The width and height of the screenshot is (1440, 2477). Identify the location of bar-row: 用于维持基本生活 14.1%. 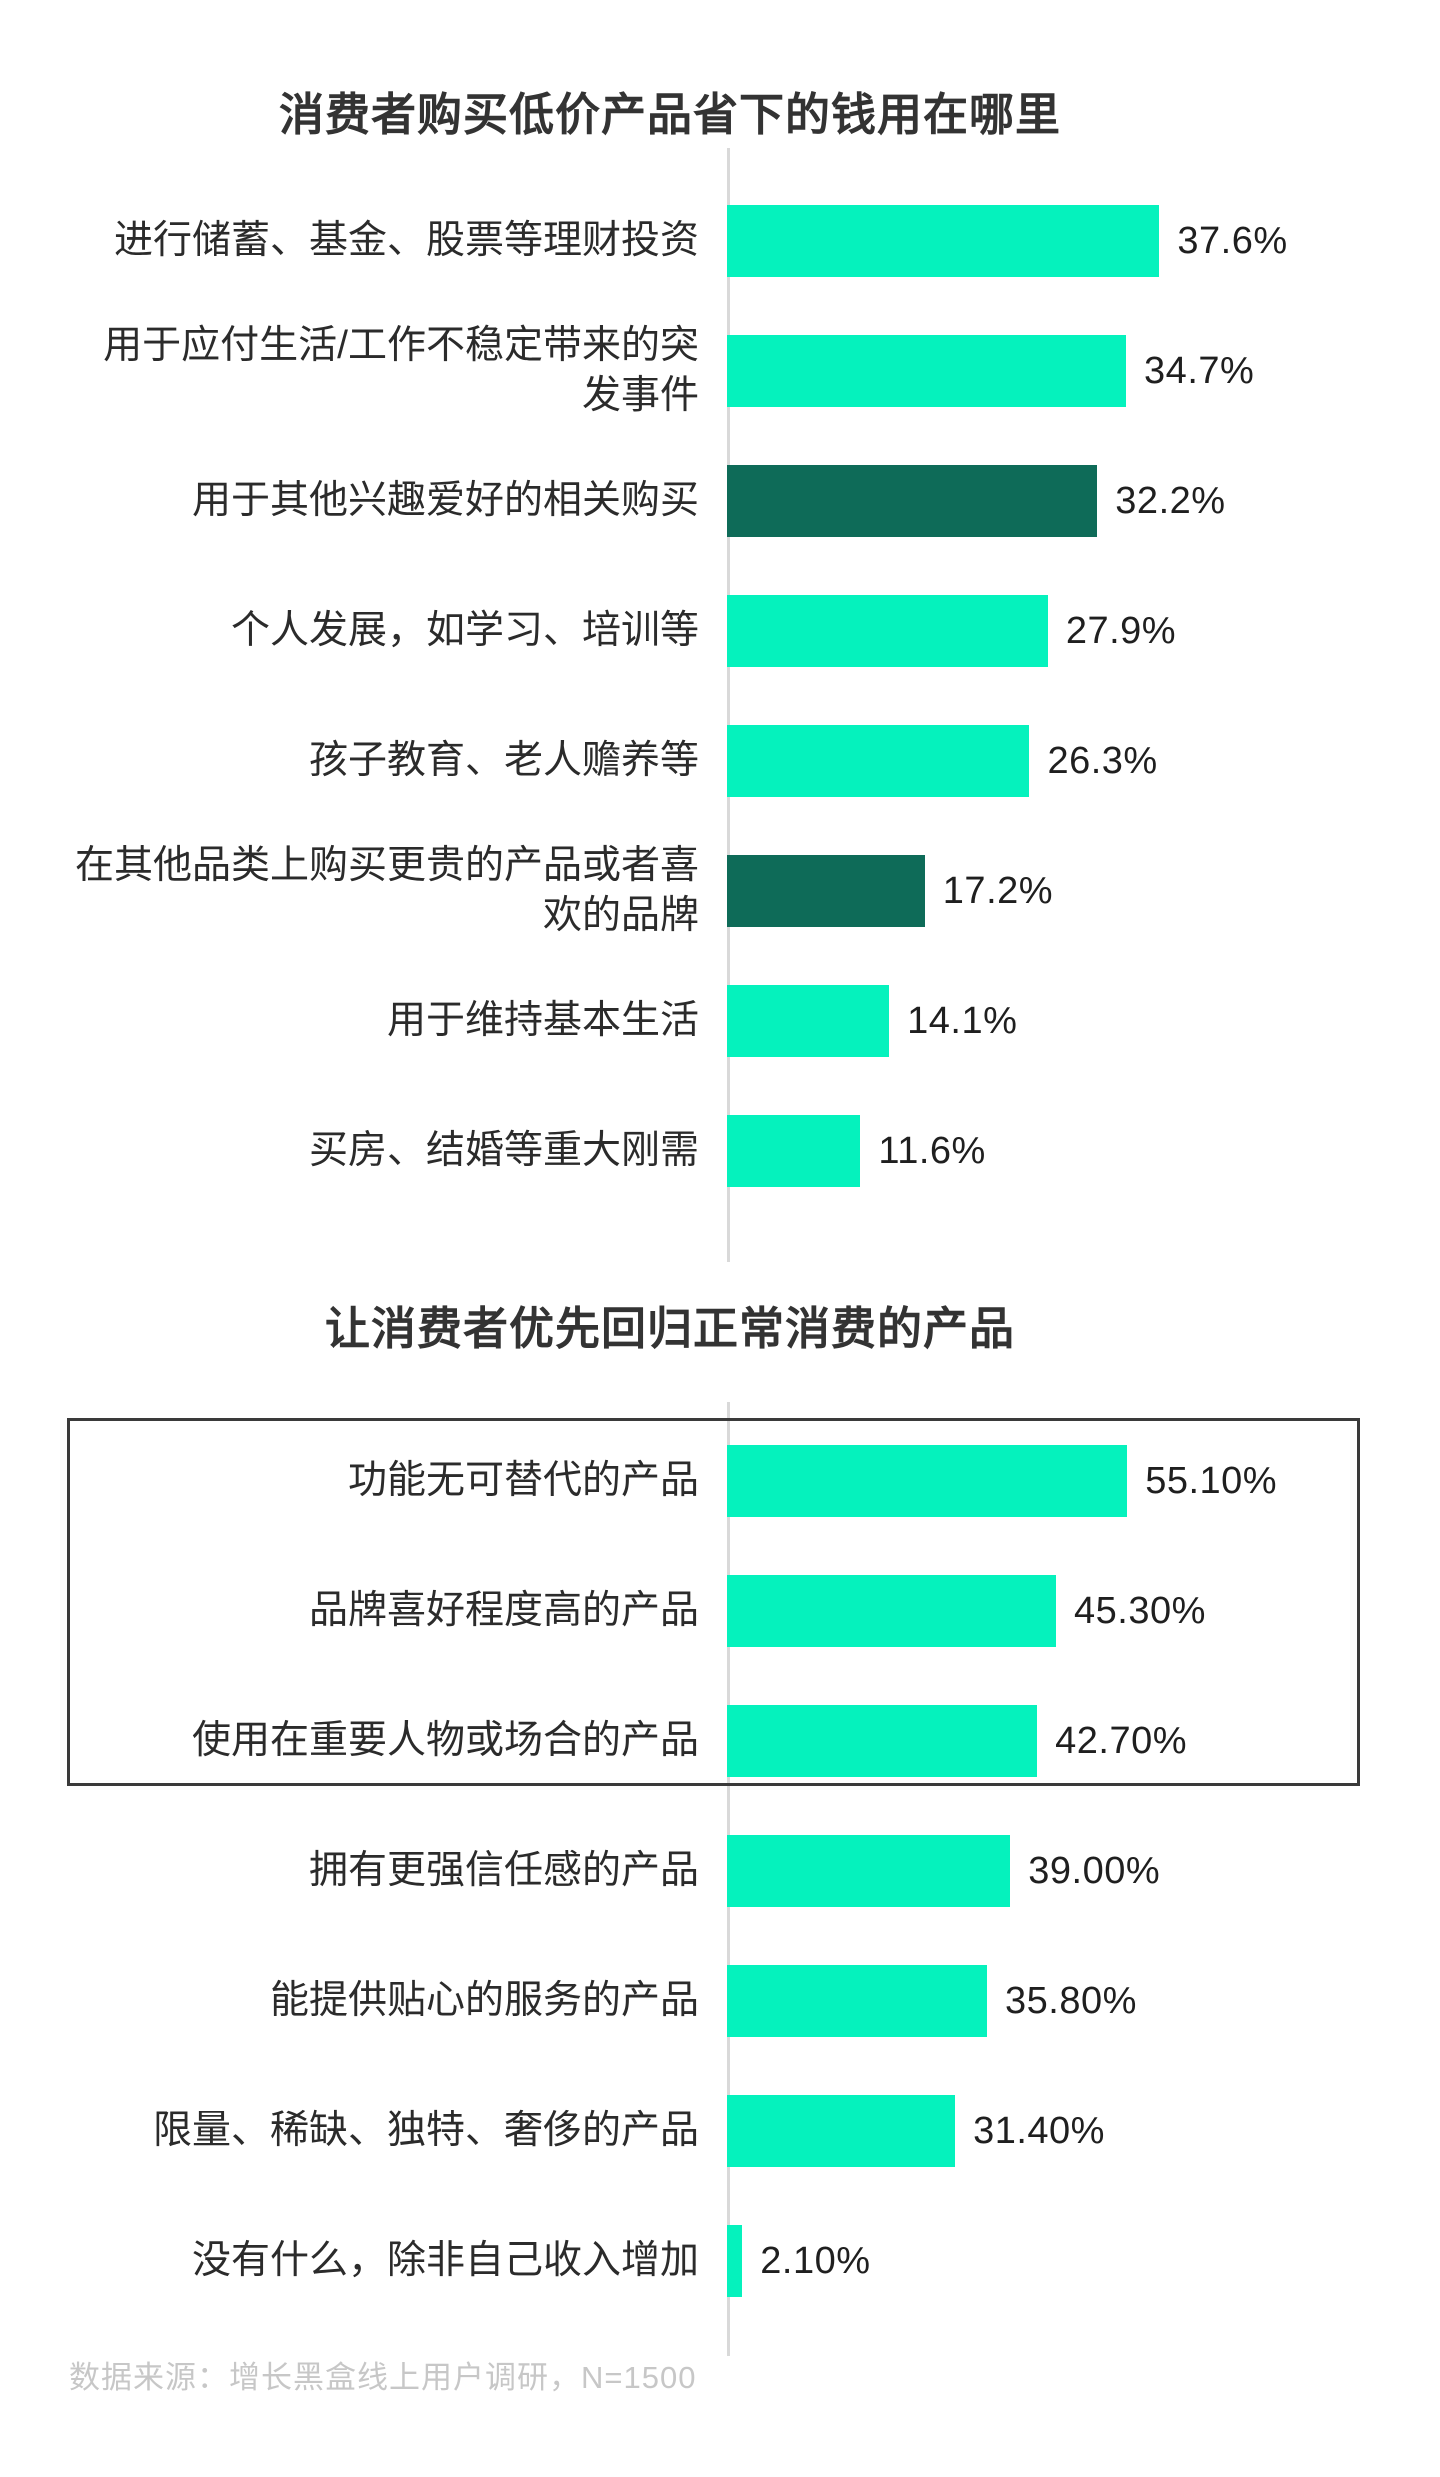
(727, 1021).